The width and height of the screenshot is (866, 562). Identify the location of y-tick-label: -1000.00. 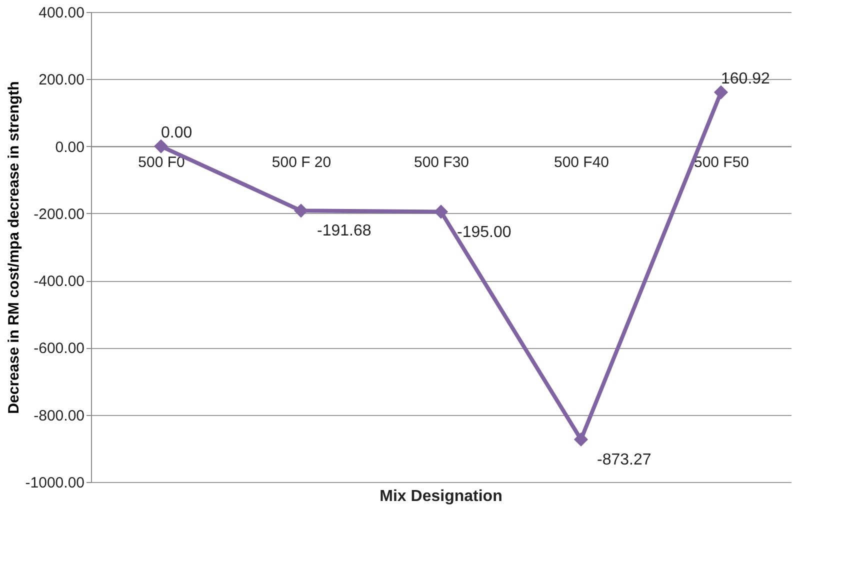
(54, 483).